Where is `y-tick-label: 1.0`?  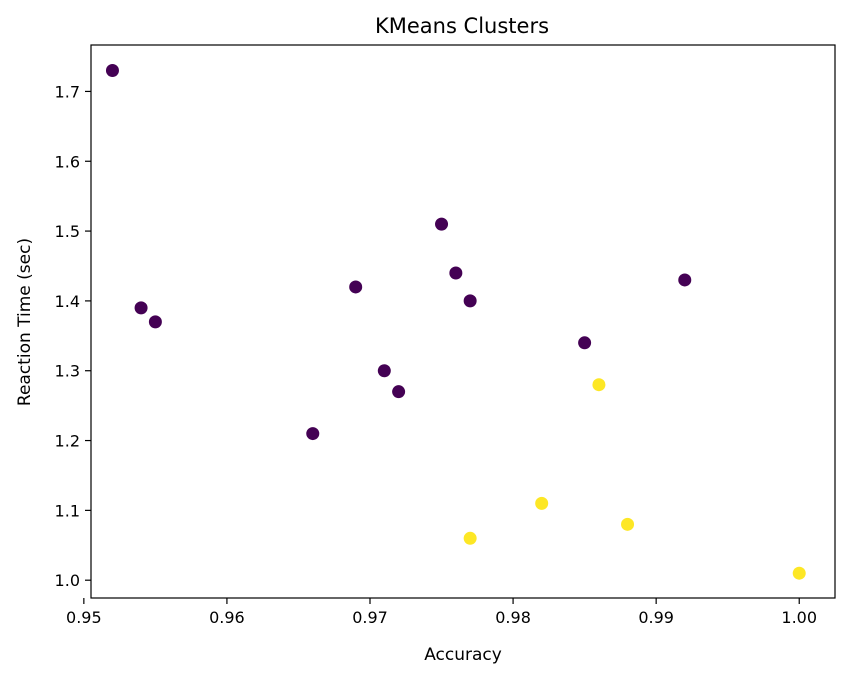 y-tick-label: 1.0 is located at coordinates (67, 580).